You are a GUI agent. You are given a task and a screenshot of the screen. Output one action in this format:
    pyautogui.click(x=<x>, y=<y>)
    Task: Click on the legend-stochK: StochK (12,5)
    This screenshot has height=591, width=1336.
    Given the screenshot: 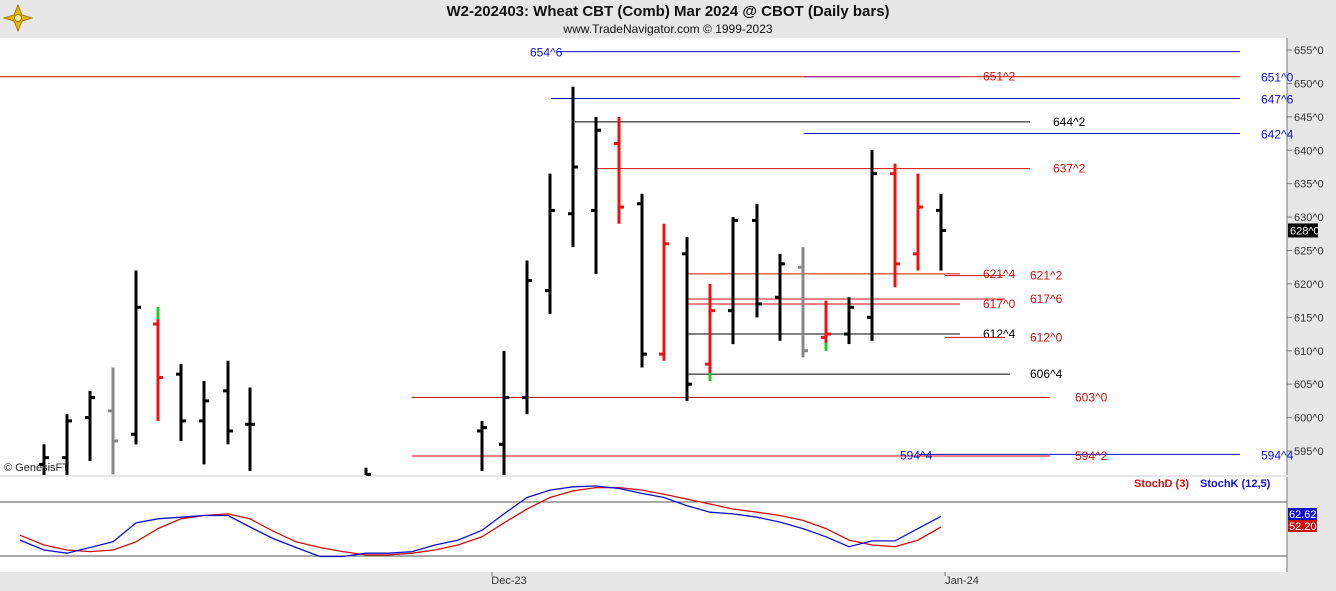 What is the action you would take?
    pyautogui.click(x=1235, y=484)
    